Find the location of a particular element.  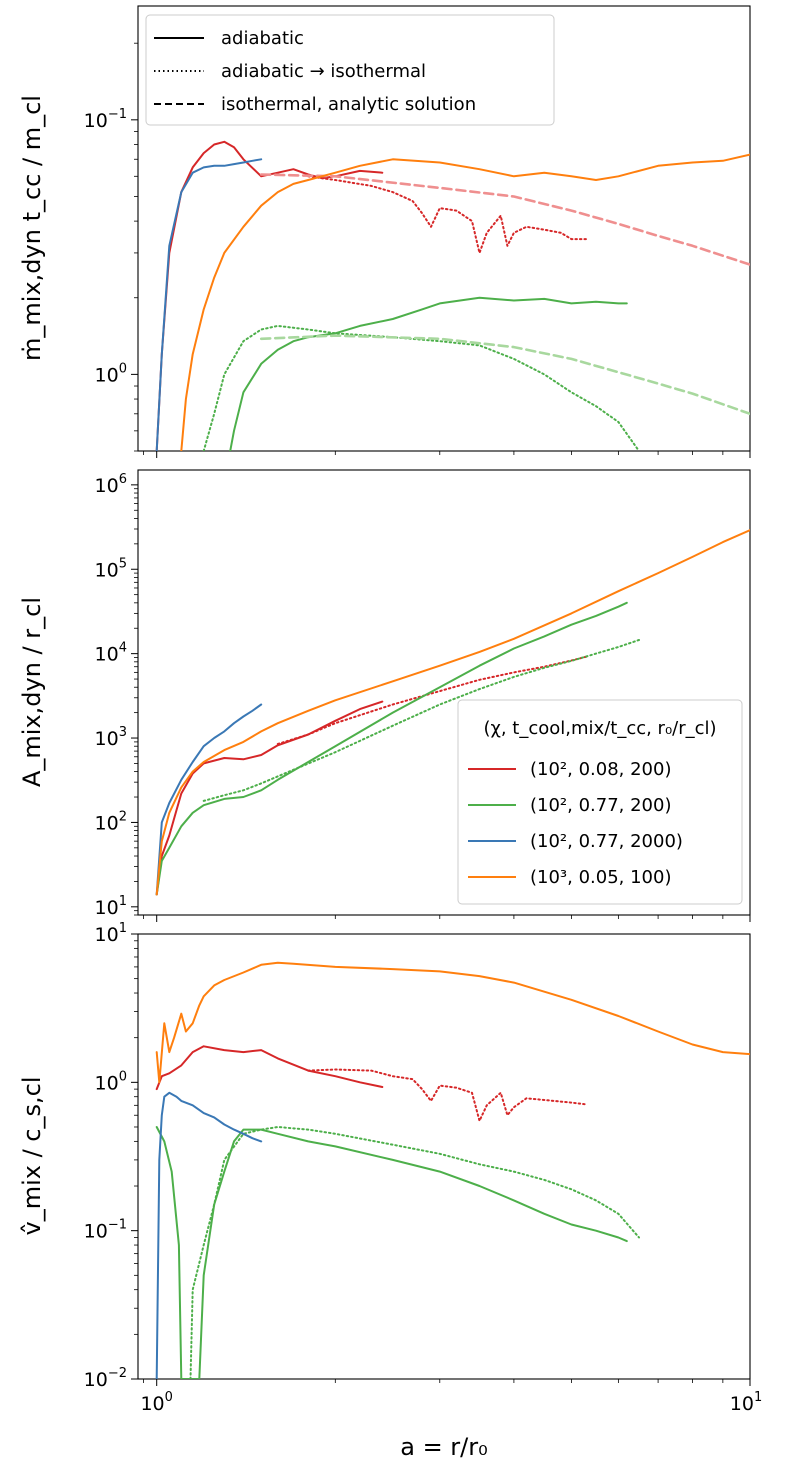

y-axis-label: ṁ_mix,dyn t_cc / m_cl is located at coordinates (32, 228).